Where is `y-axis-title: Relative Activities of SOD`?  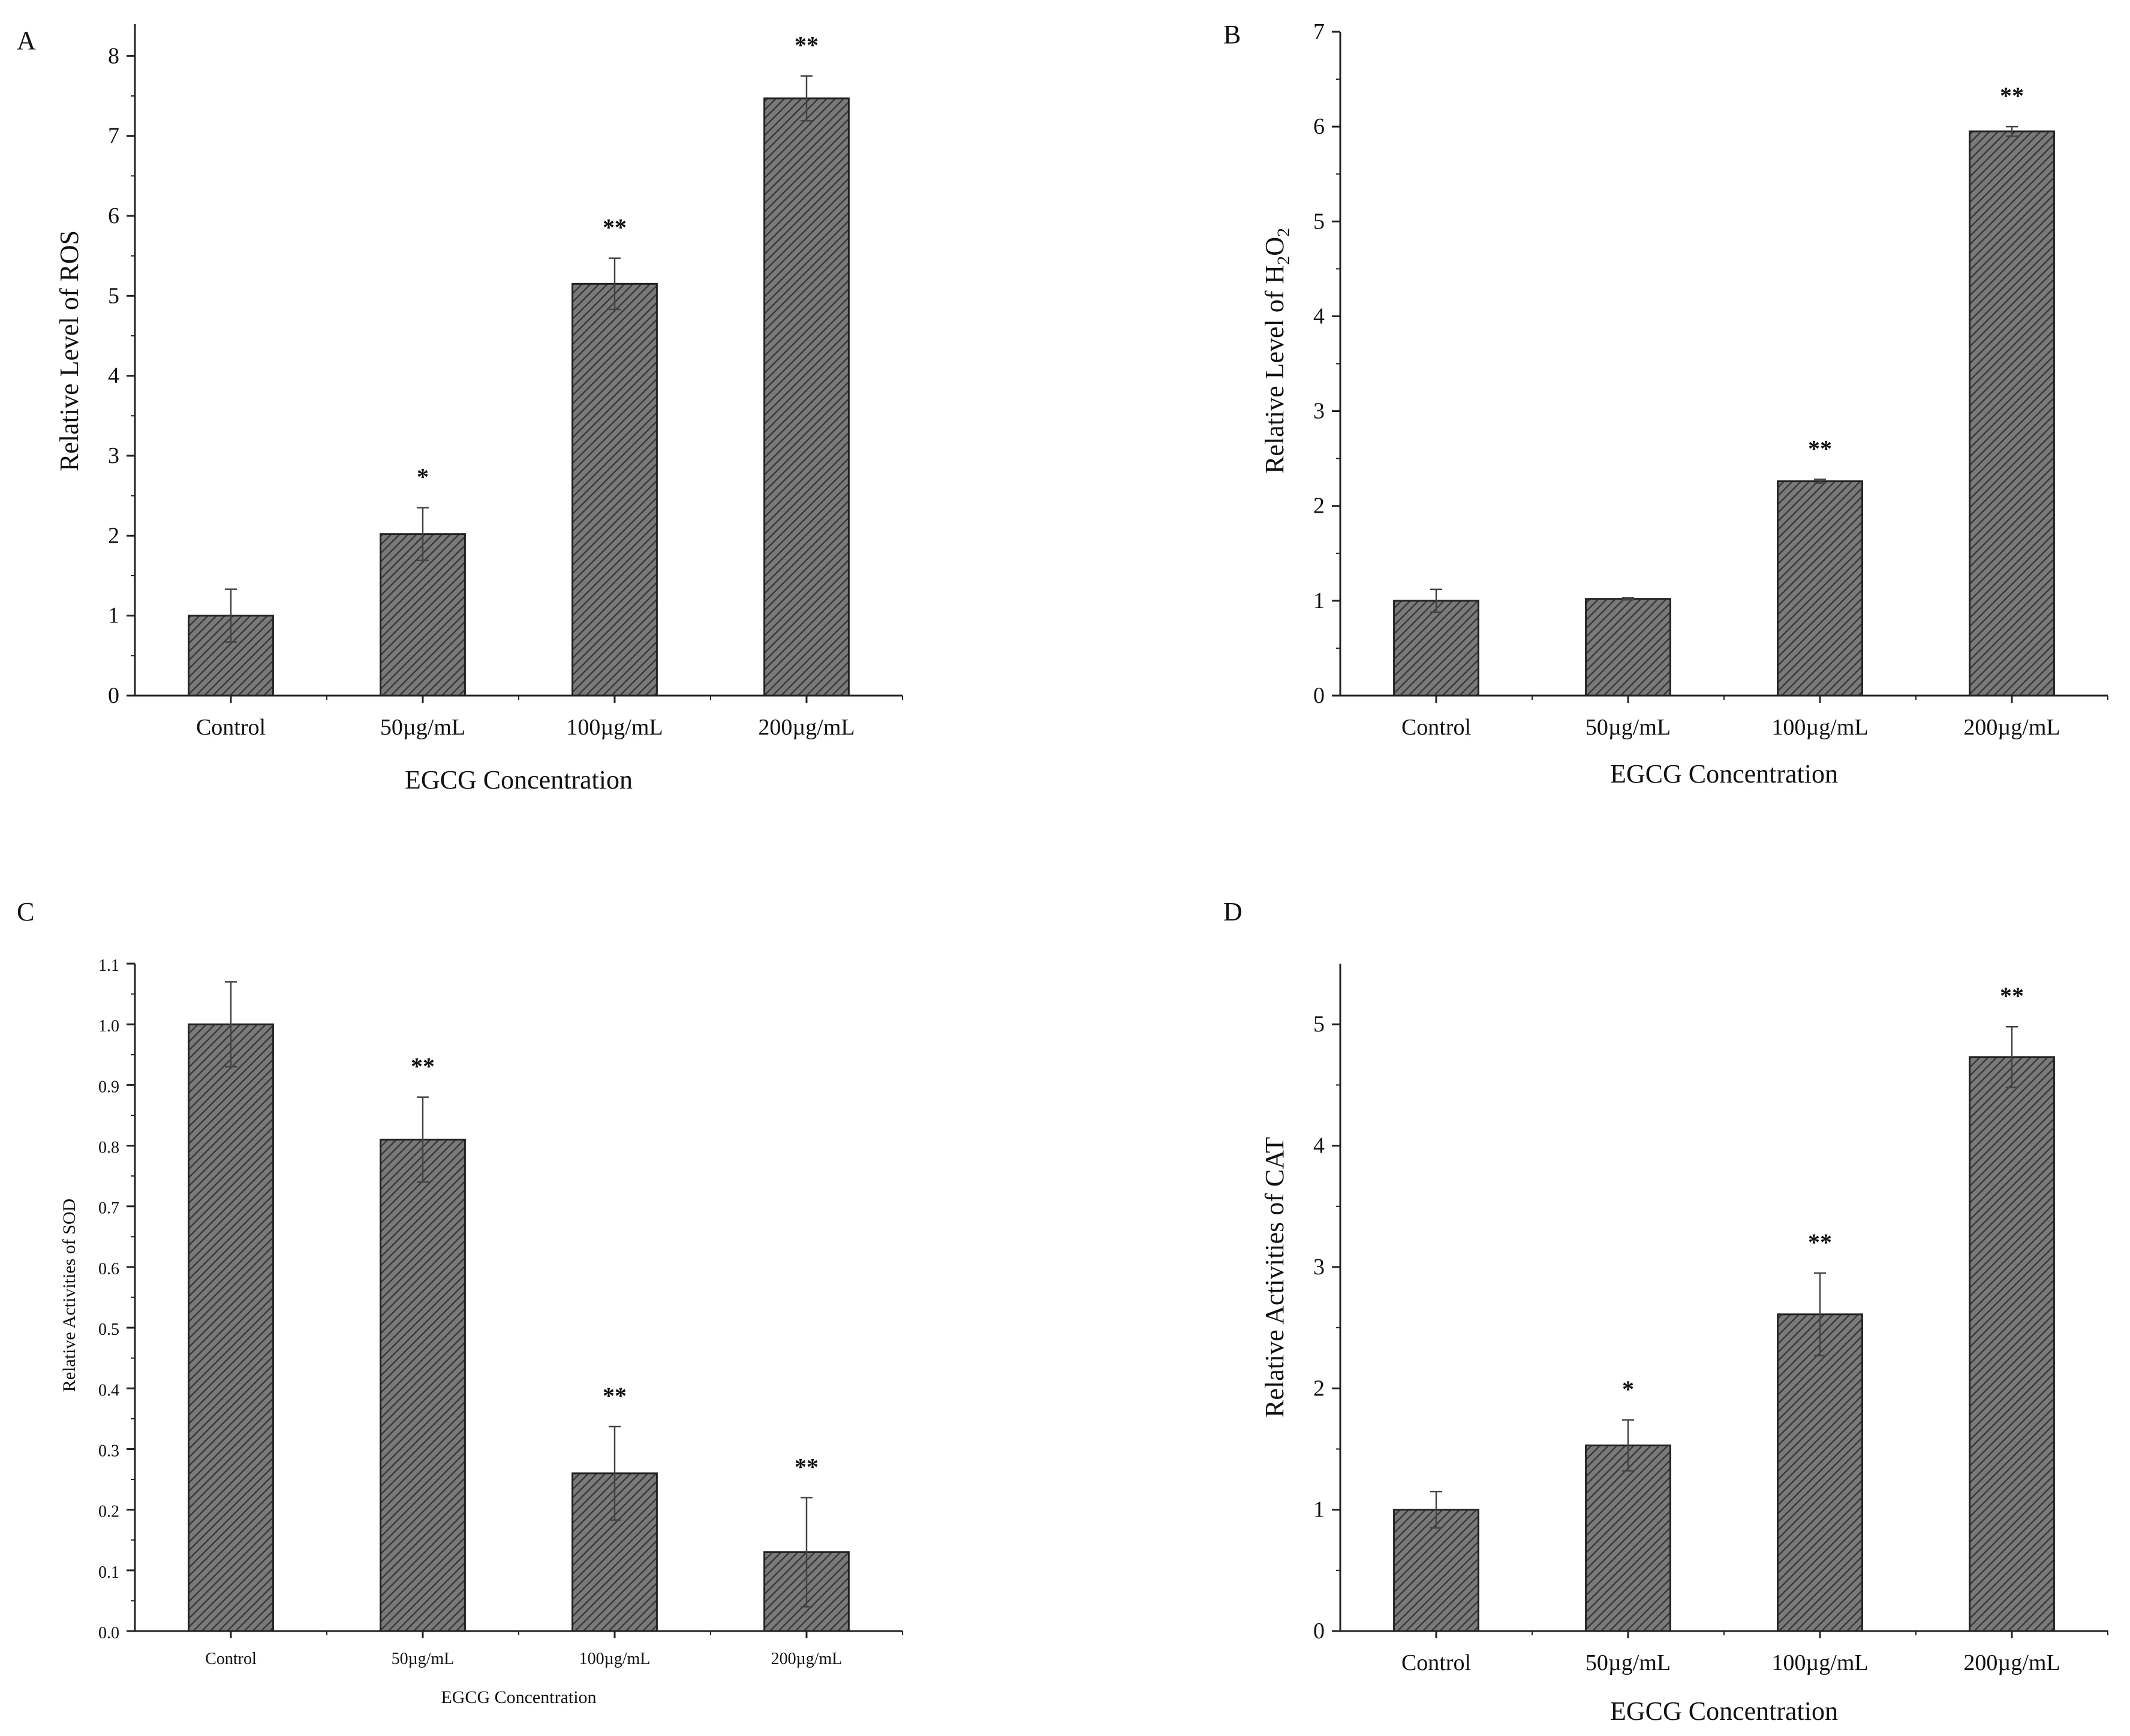 y-axis-title: Relative Activities of SOD is located at coordinates (69, 1295).